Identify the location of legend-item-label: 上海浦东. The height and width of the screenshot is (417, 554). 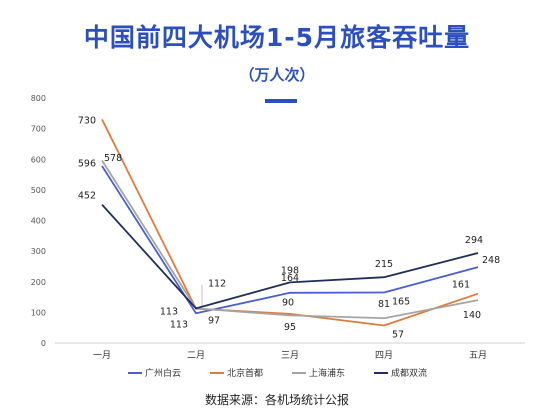
(327, 373).